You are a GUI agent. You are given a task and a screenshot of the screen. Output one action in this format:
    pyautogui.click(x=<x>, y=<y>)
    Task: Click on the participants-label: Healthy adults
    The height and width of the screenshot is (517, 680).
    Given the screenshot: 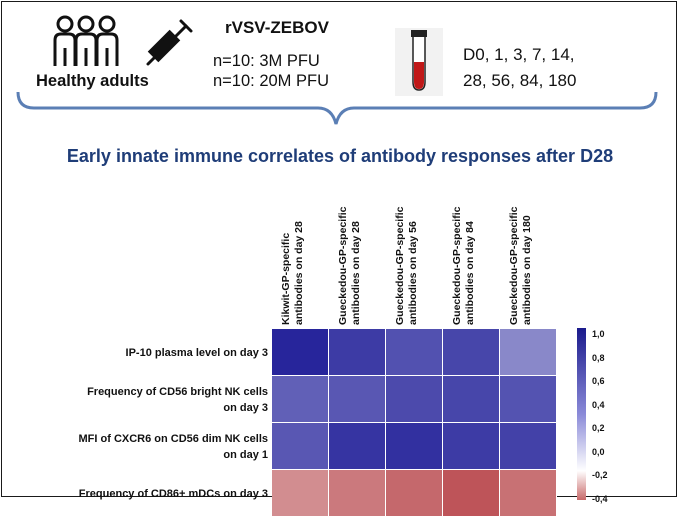 What is the action you would take?
    pyautogui.click(x=92, y=81)
    